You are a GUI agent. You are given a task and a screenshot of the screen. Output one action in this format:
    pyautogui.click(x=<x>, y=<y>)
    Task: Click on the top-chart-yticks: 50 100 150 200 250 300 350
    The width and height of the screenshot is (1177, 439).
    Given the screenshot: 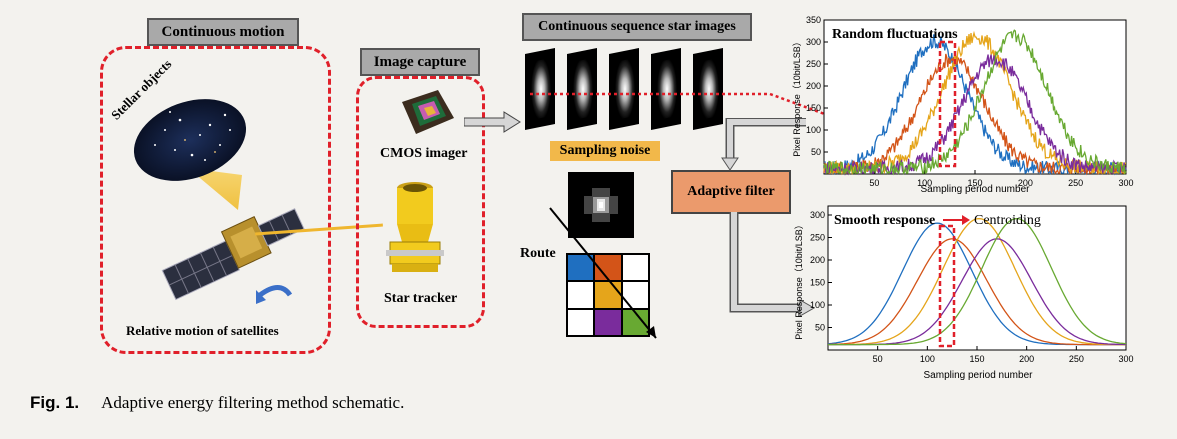 What is the action you would take?
    pyautogui.click(x=817, y=86)
    